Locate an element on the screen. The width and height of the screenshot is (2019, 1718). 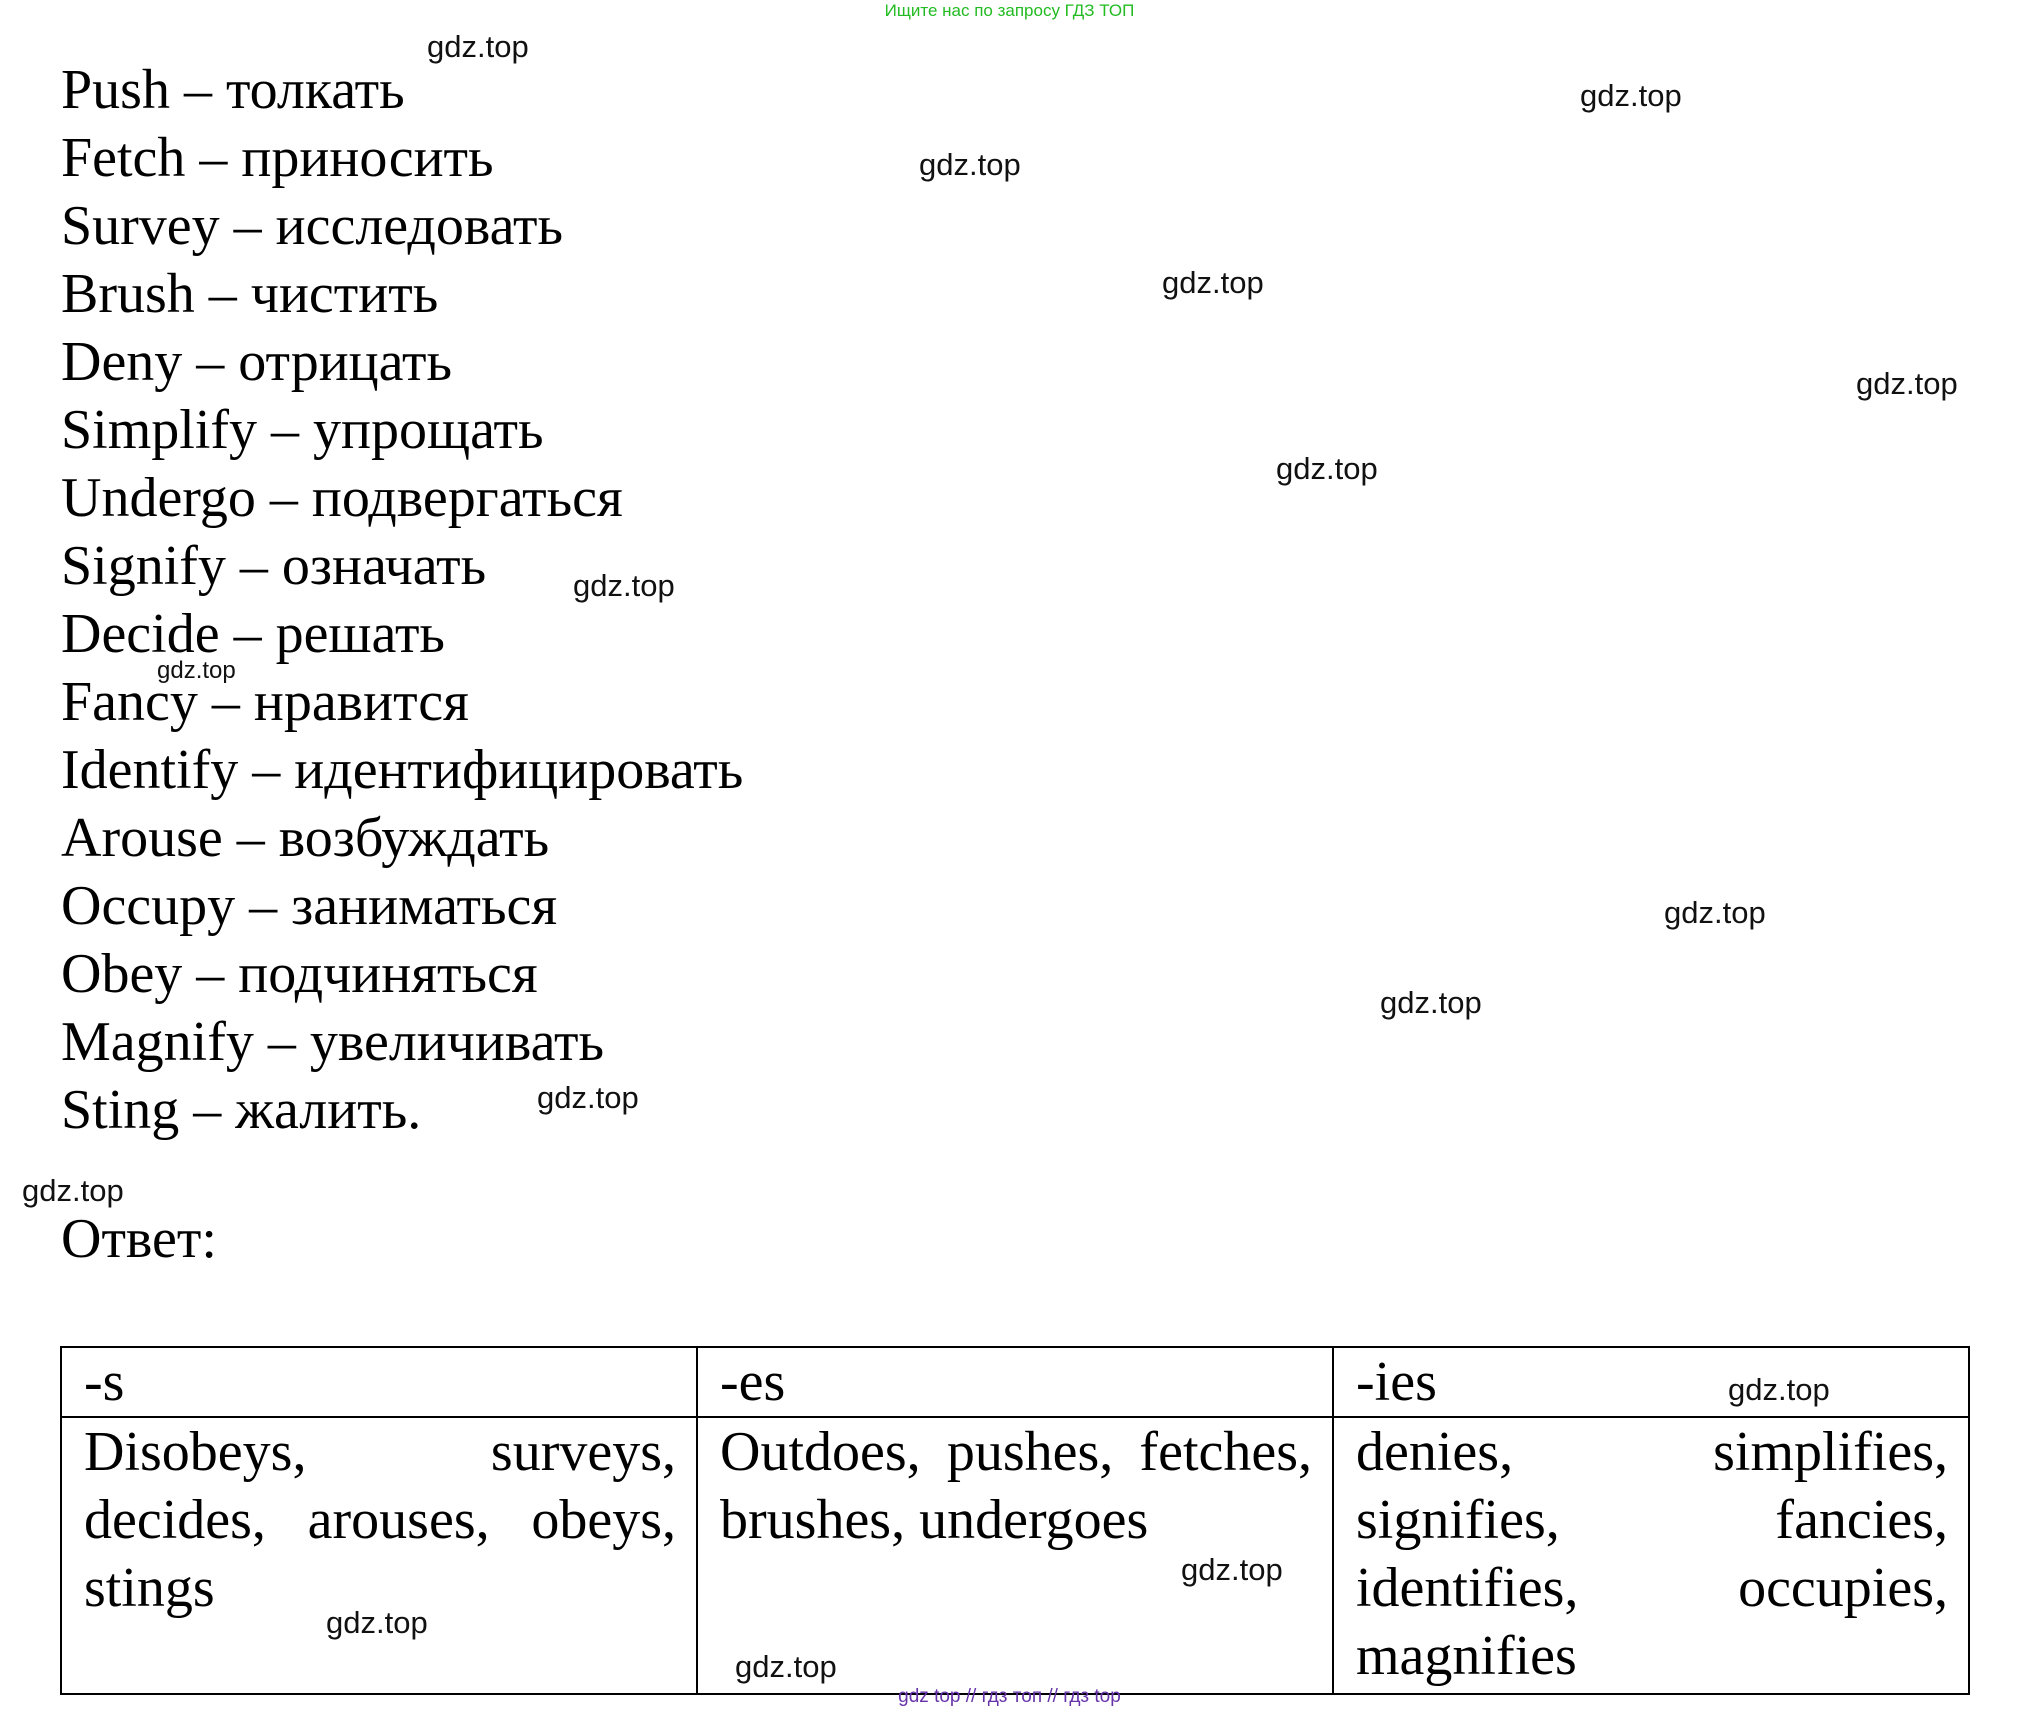
answer-label: Ответ: is located at coordinates (139, 1239).